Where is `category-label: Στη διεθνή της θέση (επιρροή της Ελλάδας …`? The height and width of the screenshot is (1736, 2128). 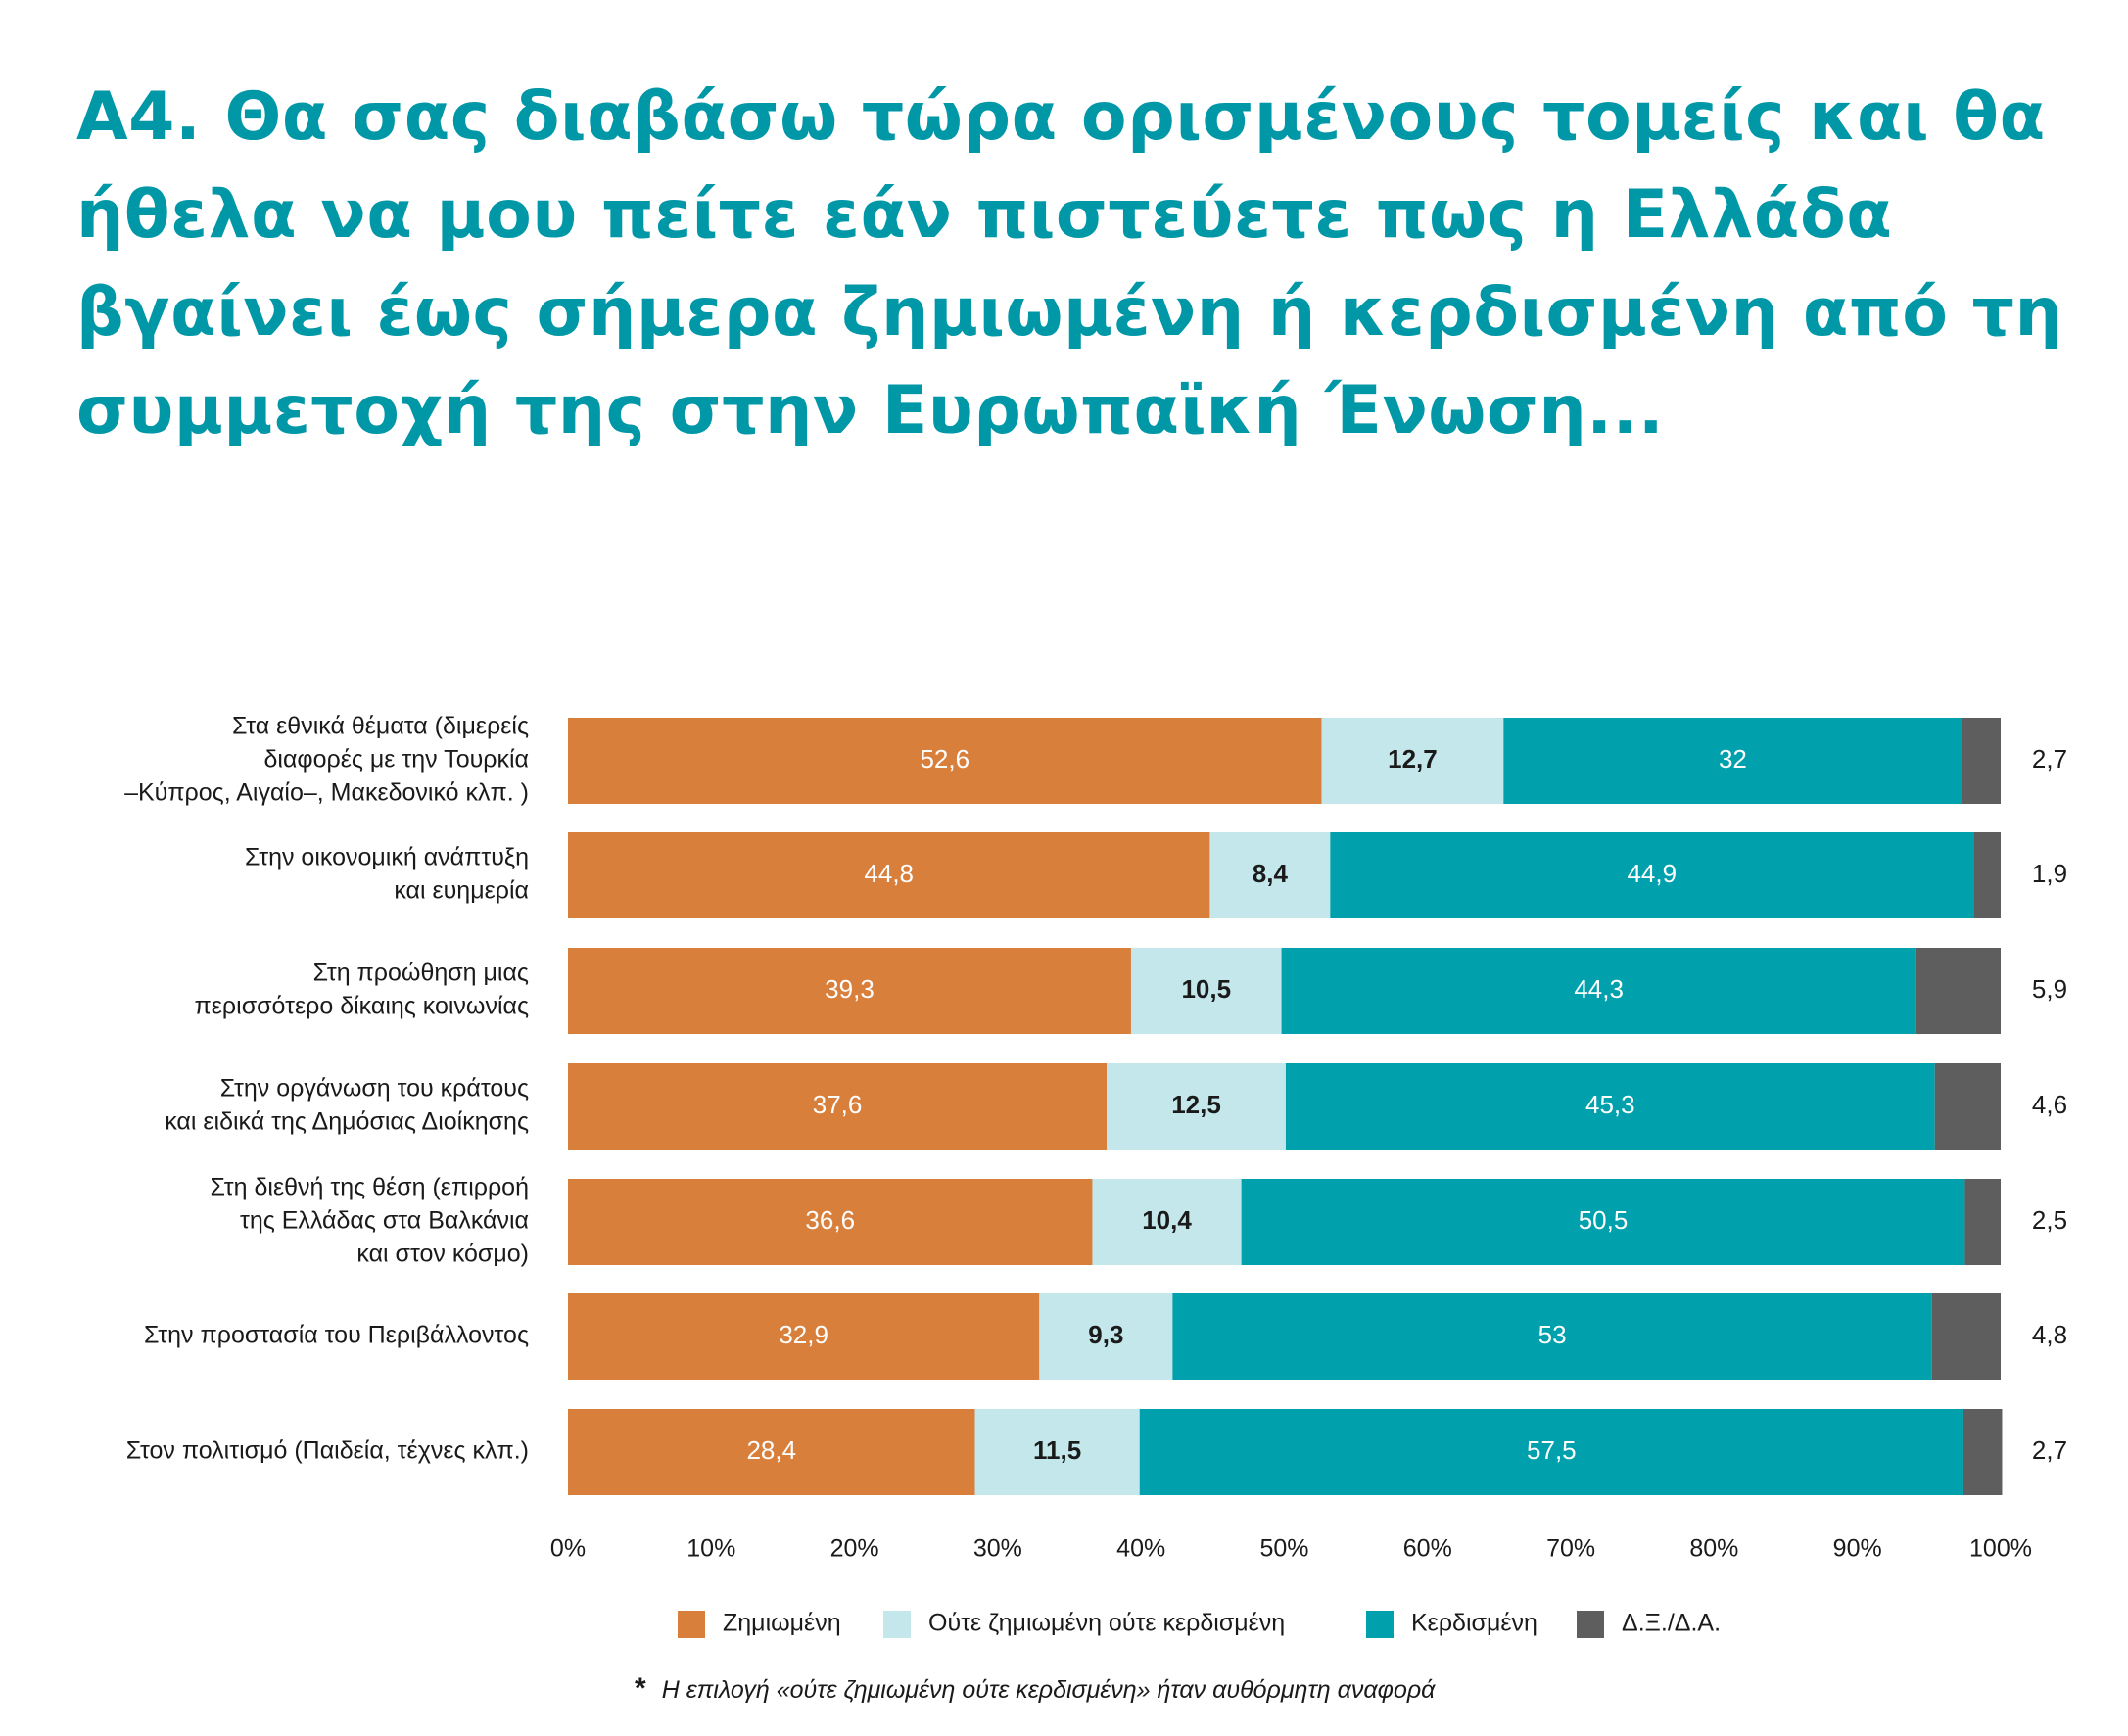 category-label: Στη διεθνή της θέση (επιρροή της Ελλάδας … is located at coordinates (370, 1221).